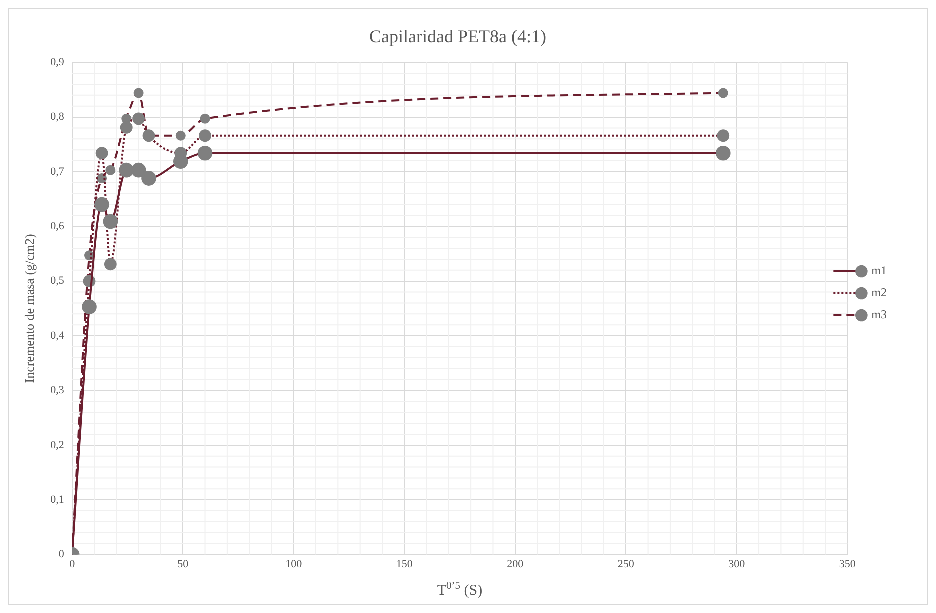 The height and width of the screenshot is (613, 936). Describe the element at coordinates (57, 445) in the screenshot. I see `y-tick-label: 0,2` at that location.